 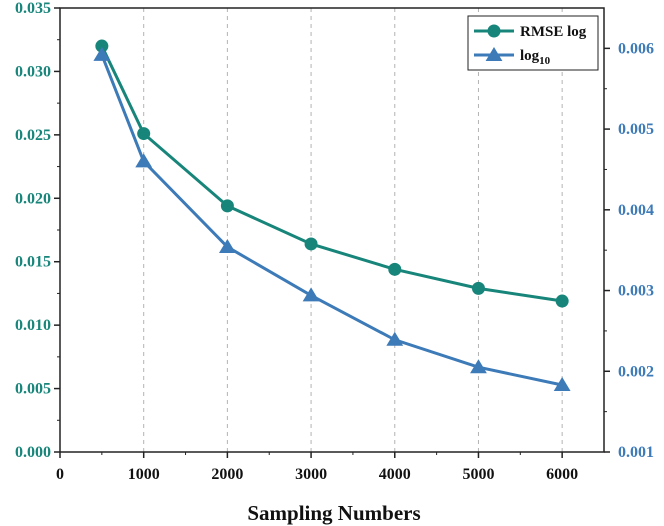 I want to click on x-tick-label: 1000, so click(x=144, y=474).